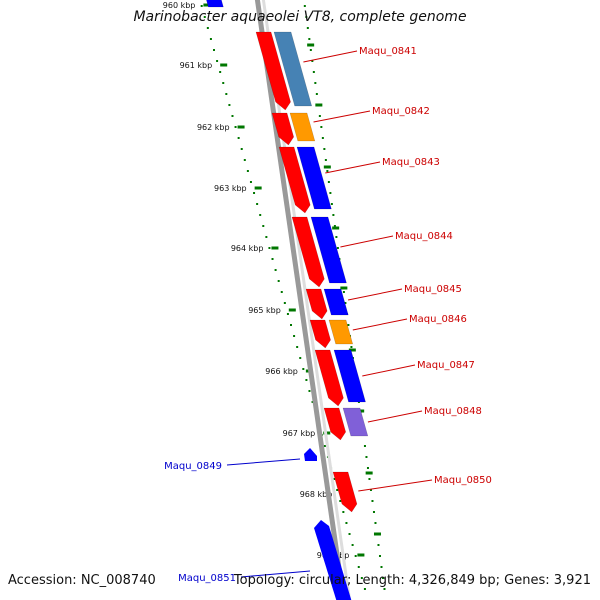 The height and width of the screenshot is (600, 600). I want to click on ruler-tick-label: 966 kbp, so click(281, 371).